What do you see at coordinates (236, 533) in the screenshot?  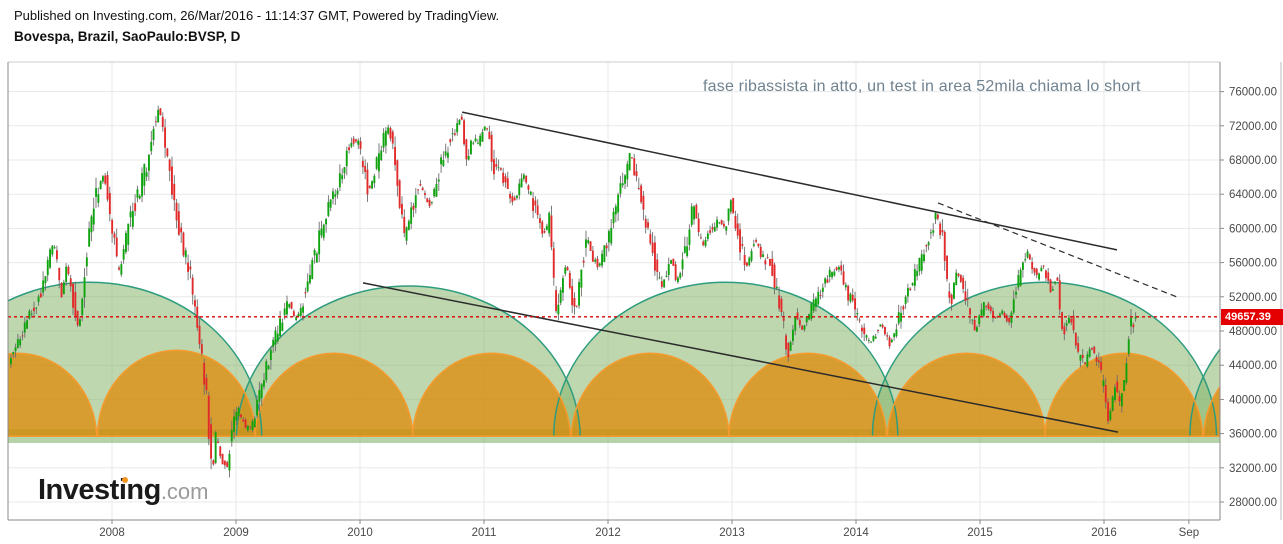 I see `svg-text: 2009` at bounding box center [236, 533].